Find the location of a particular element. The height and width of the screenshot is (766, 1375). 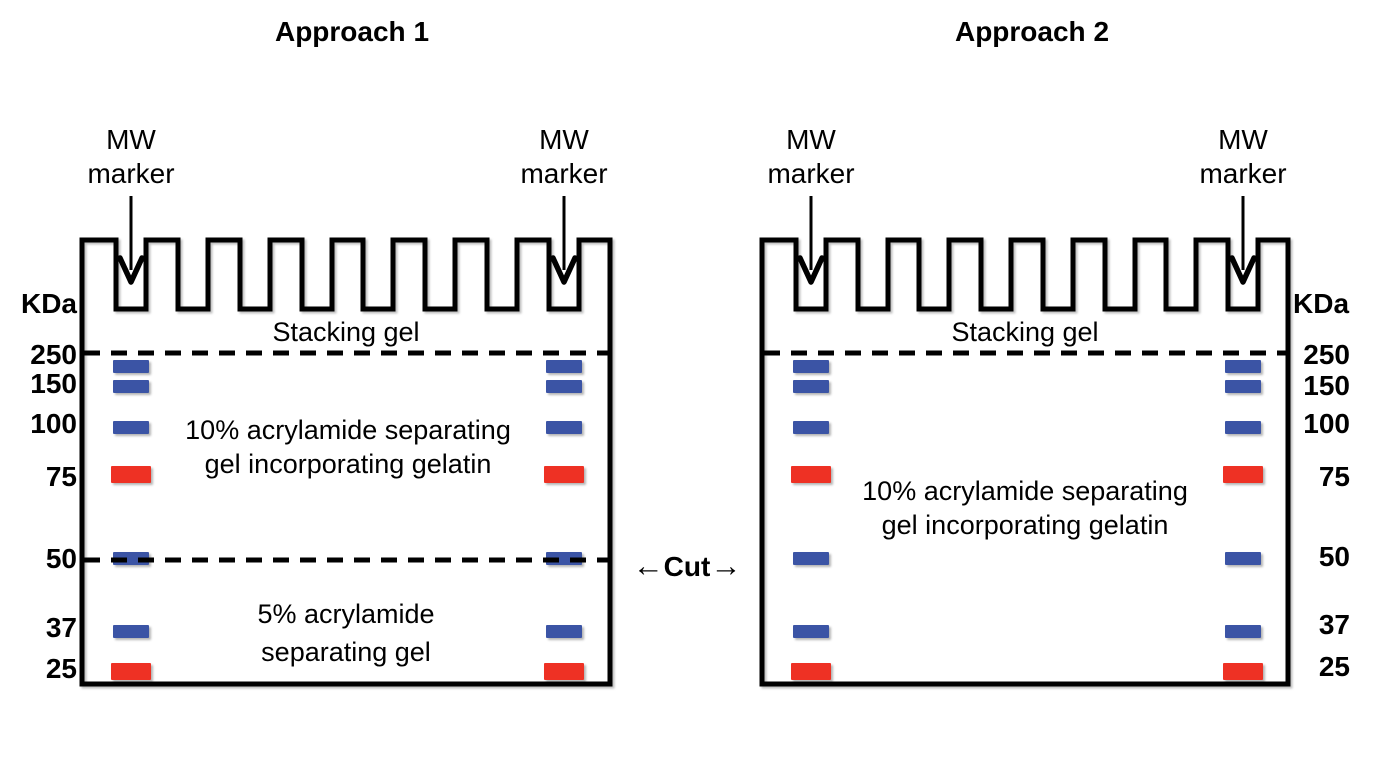

panel-title-approach2: Approach 2 is located at coordinates (1032, 31).